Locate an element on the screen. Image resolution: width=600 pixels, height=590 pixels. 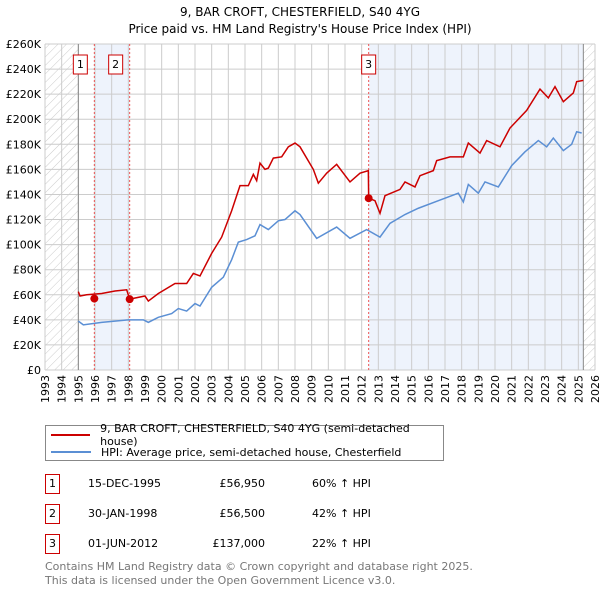
x-tick-label: 2010 is located at coordinates (328, 389).